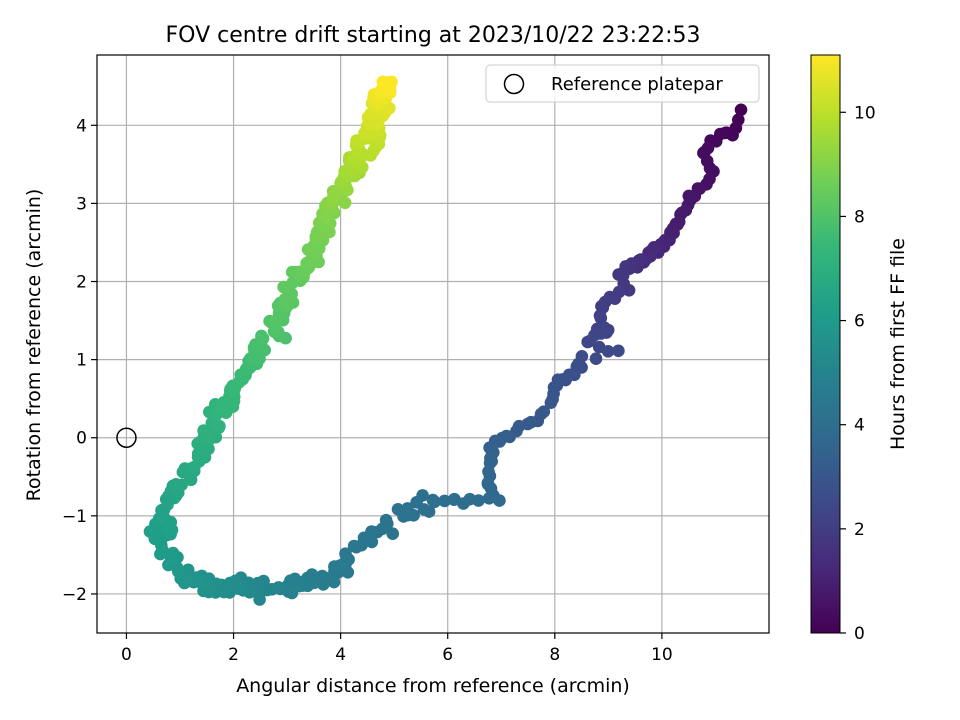 The width and height of the screenshot is (960, 720). Describe the element at coordinates (34, 345) in the screenshot. I see `y-axis-label: Rotation from reference (arcmin)` at that location.